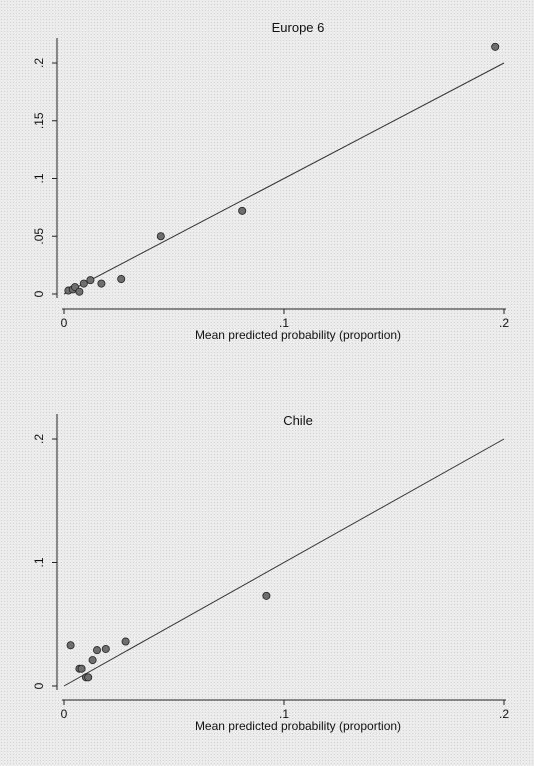 The width and height of the screenshot is (534, 766). Describe the element at coordinates (39, 236) in the screenshot. I see `y-tick-label: .05` at that location.